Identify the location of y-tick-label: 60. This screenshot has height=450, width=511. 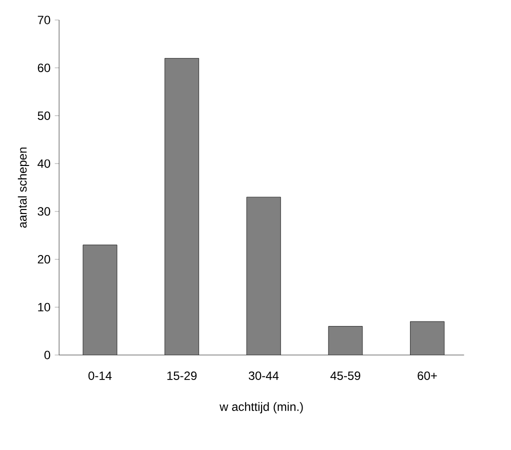
(44, 68).